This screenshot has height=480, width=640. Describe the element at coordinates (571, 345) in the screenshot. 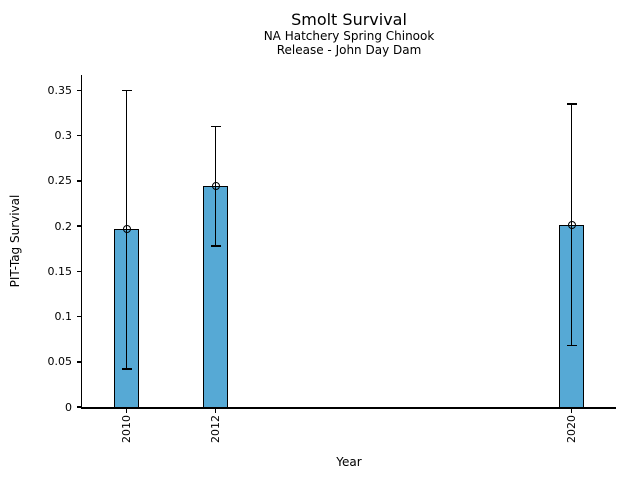

I see `error-cap-low-2020` at that location.